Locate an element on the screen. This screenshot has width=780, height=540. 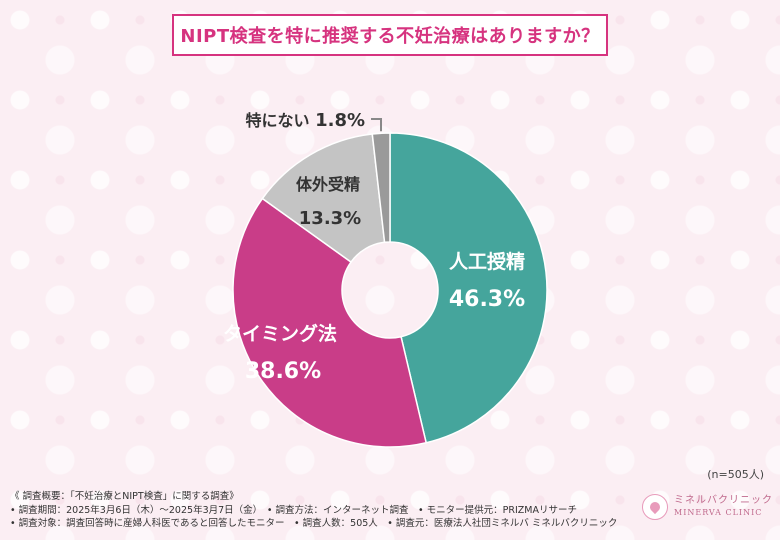
slice-value-人工授精: 46.3% is located at coordinates (487, 299).